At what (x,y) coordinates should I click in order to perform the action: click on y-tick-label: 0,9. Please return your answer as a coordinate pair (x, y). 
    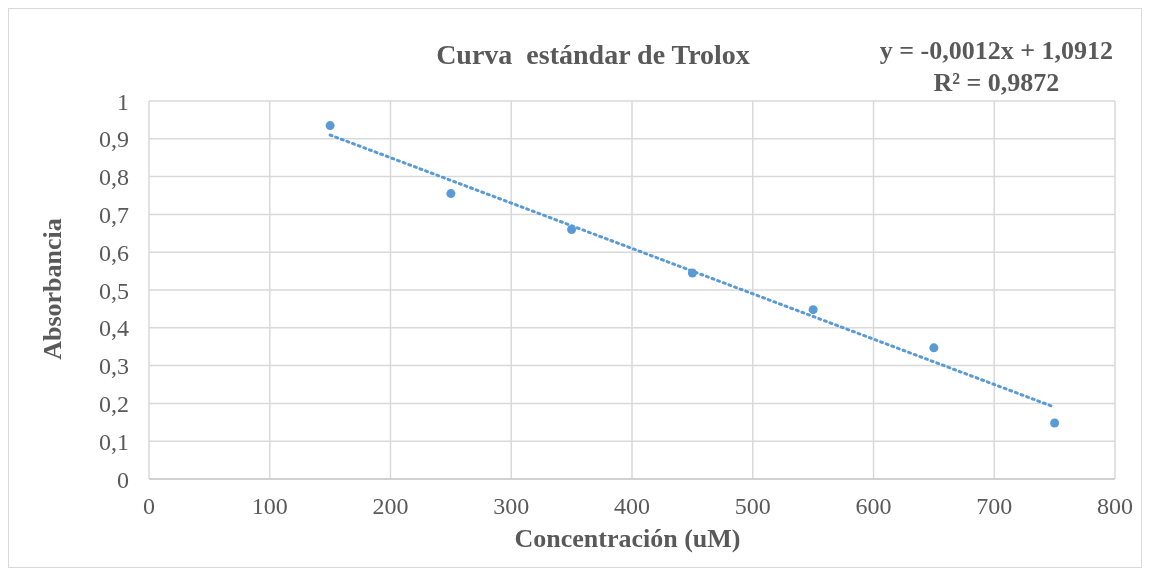
    Looking at the image, I should click on (114, 139).